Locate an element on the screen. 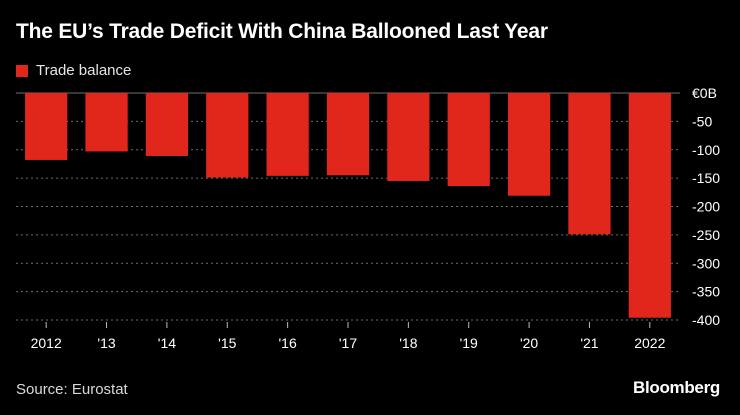 Image resolution: width=740 pixels, height=415 pixels. x-tick-label: 2012 is located at coordinates (46, 343).